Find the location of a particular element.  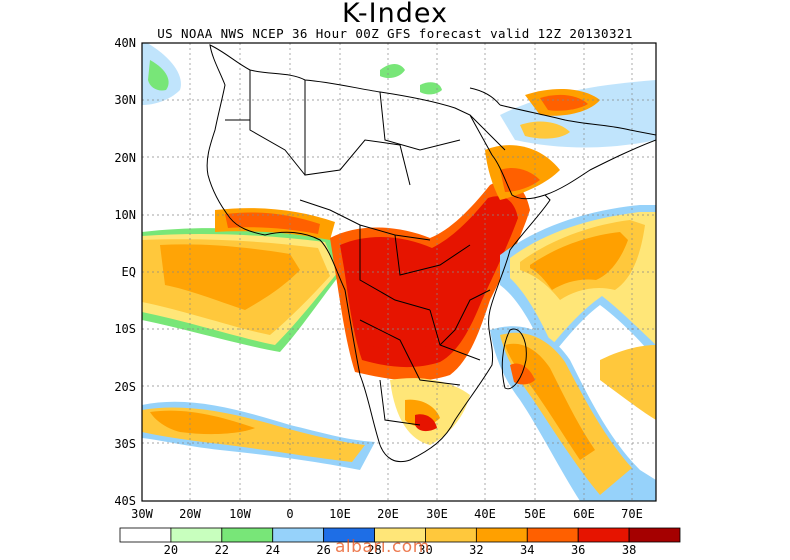

watermark-text: albarı.com is located at coordinates (382, 547).